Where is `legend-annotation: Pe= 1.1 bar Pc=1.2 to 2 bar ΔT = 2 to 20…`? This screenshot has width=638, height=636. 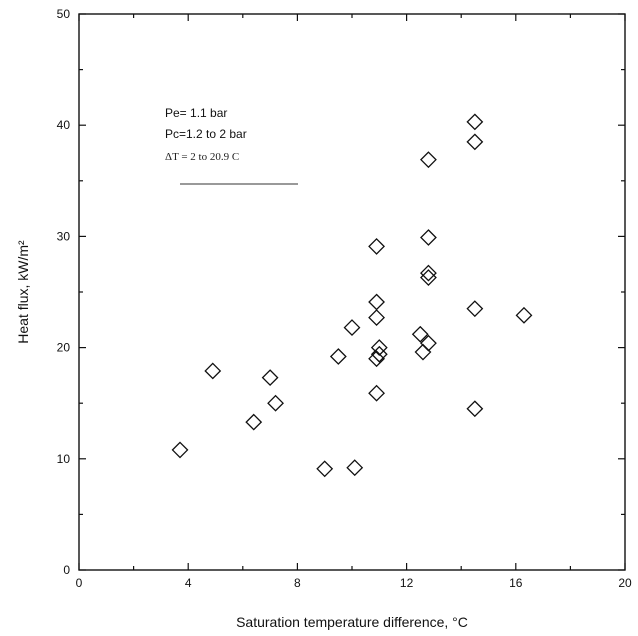 legend-annotation: Pe= 1.1 bar Pc=1.2 to 2 bar ΔT = 2 to 20… is located at coordinates (231, 145).